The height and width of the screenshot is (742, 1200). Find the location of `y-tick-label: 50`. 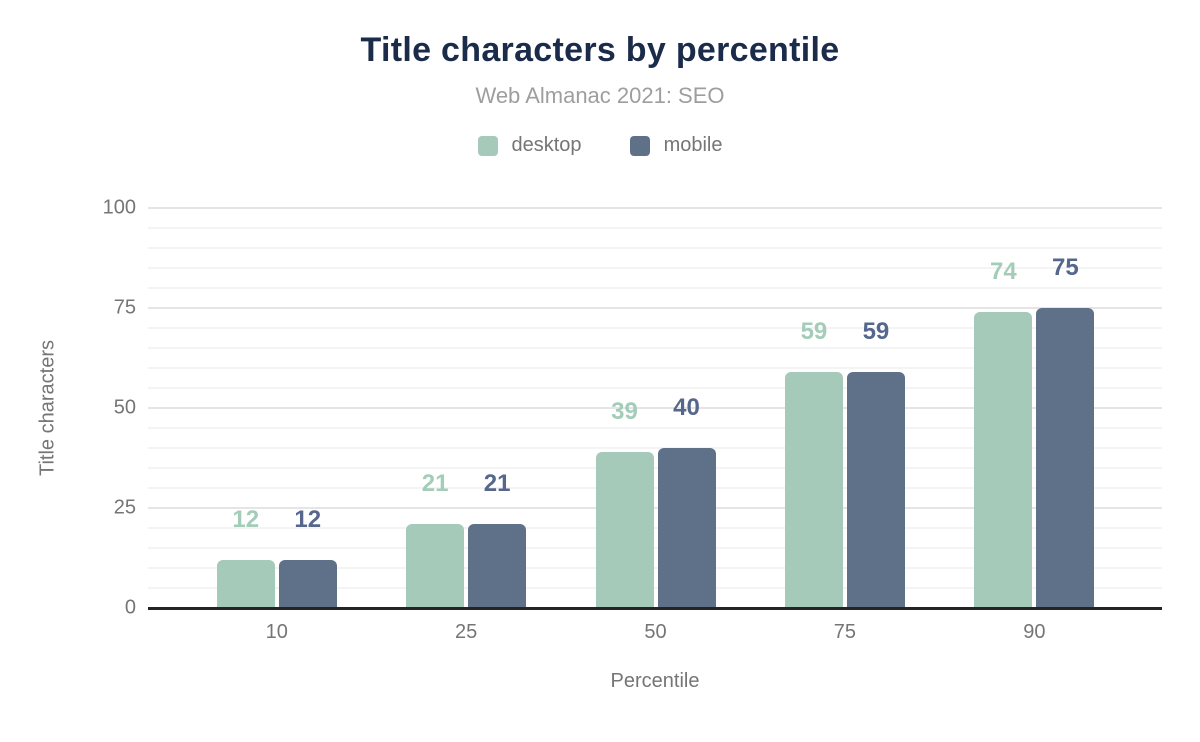

y-tick-label: 50 is located at coordinates (124, 407).